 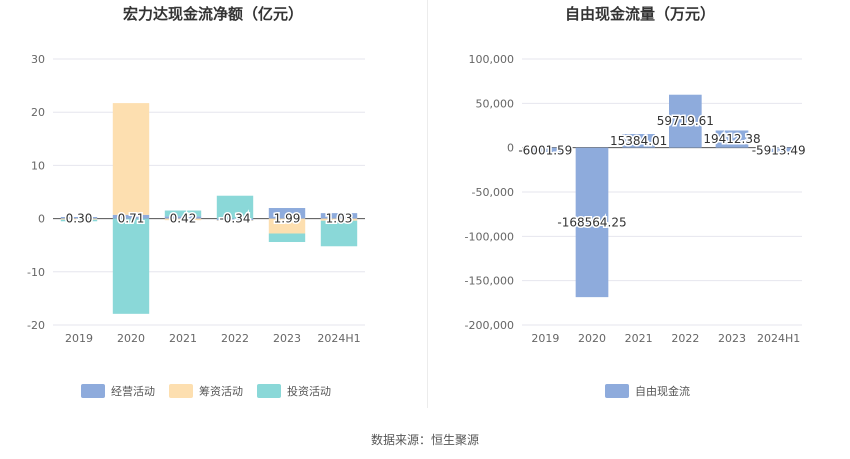 What do you see at coordinates (489, 236) in the screenshot?
I see `y-tick-label: -100,000` at bounding box center [489, 236].